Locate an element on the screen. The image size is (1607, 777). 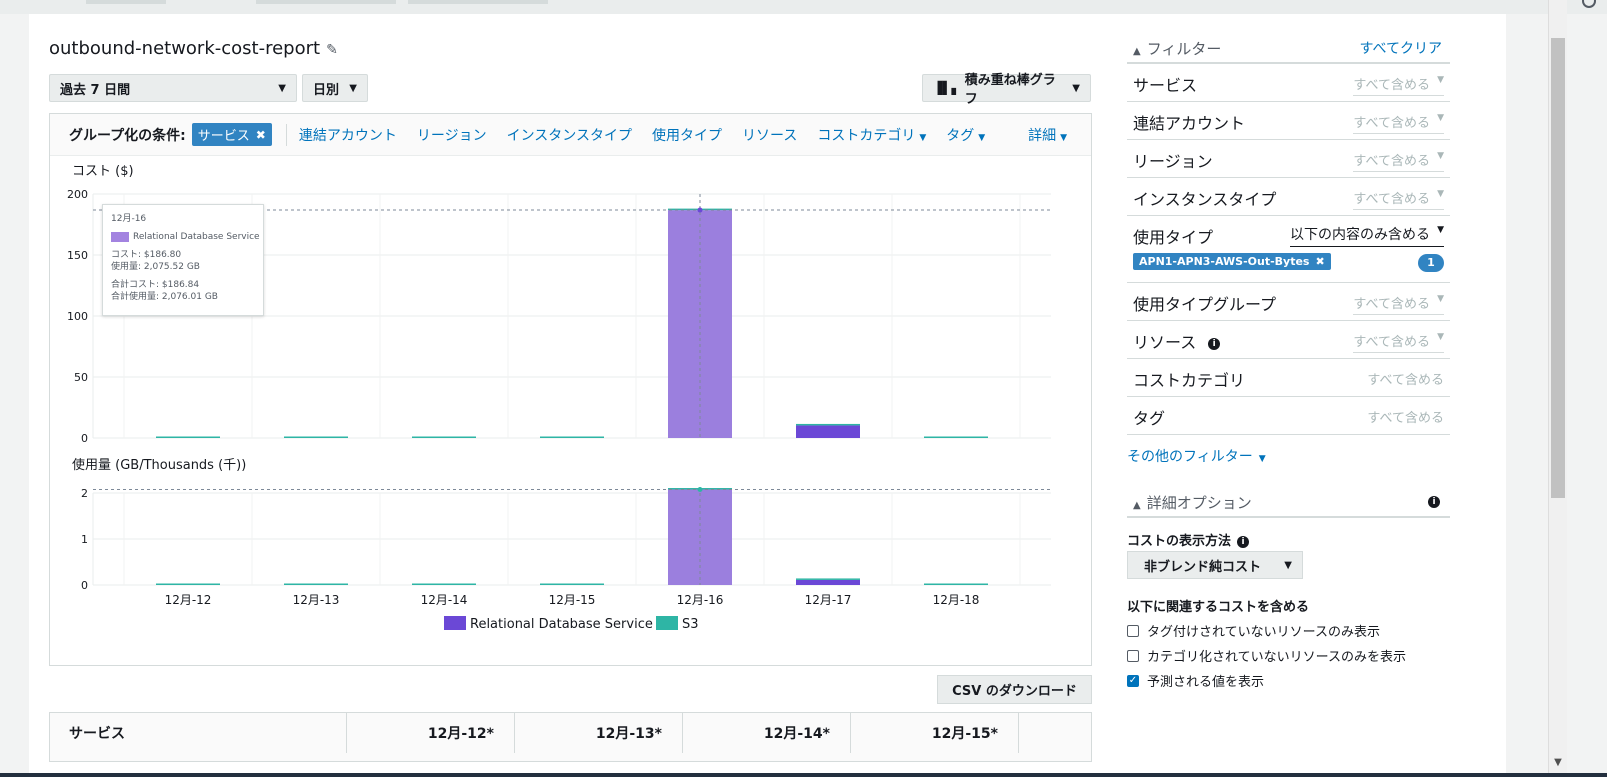
csv-download-button: CSV のダウンロード is located at coordinates (1014, 689).